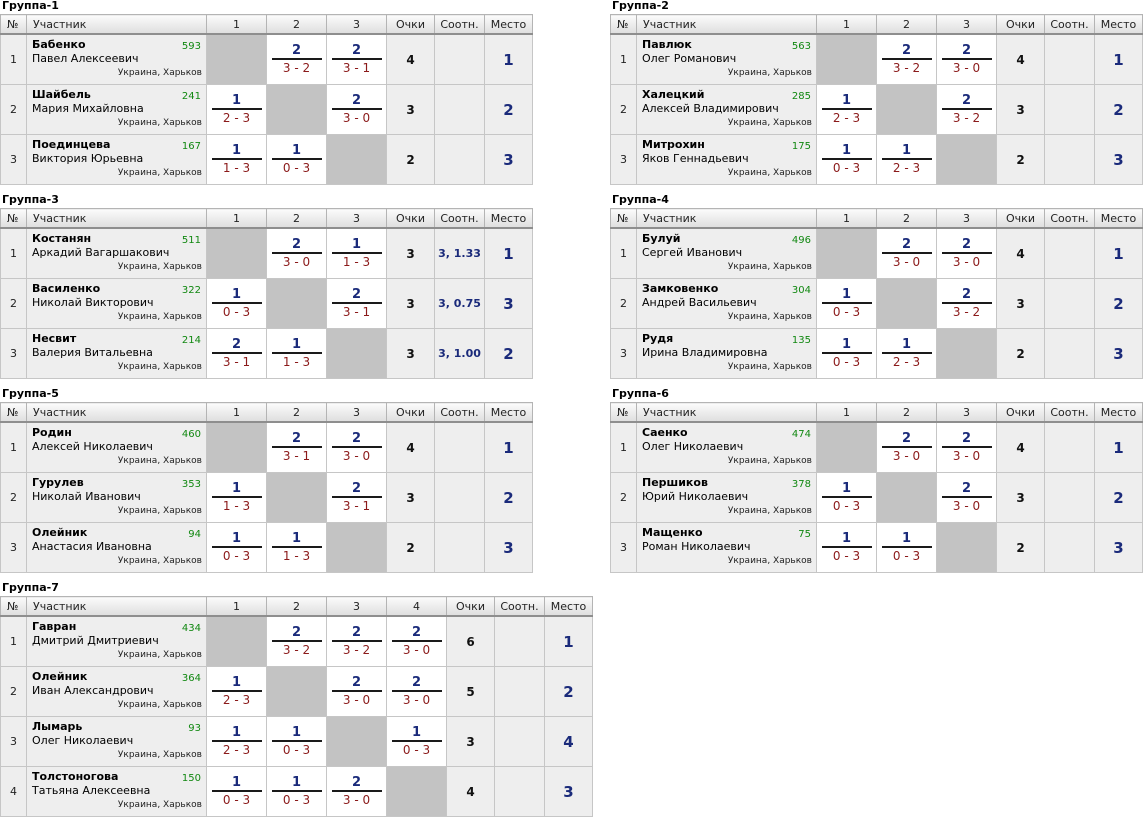 This screenshot has height=820, width=1146. Describe the element at coordinates (680, 288) in the screenshot. I see `player-last-name: Замковенко` at that location.